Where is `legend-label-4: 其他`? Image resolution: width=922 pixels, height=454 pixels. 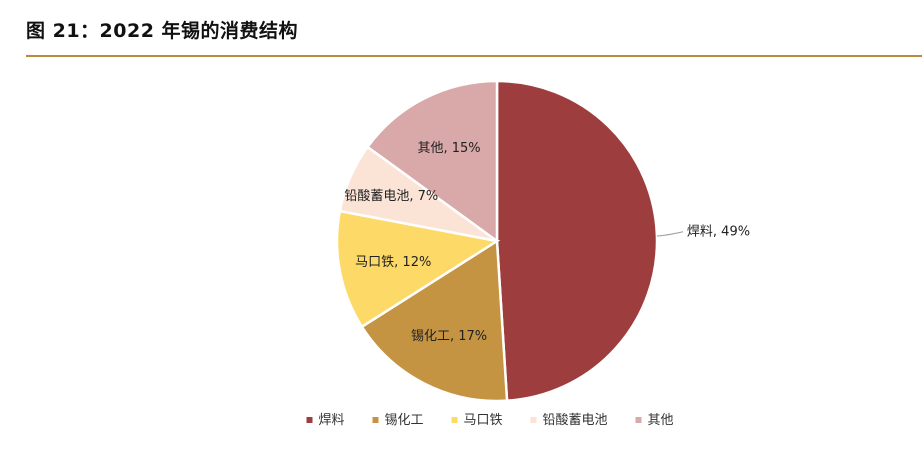 legend-label-4: 其他 is located at coordinates (661, 420).